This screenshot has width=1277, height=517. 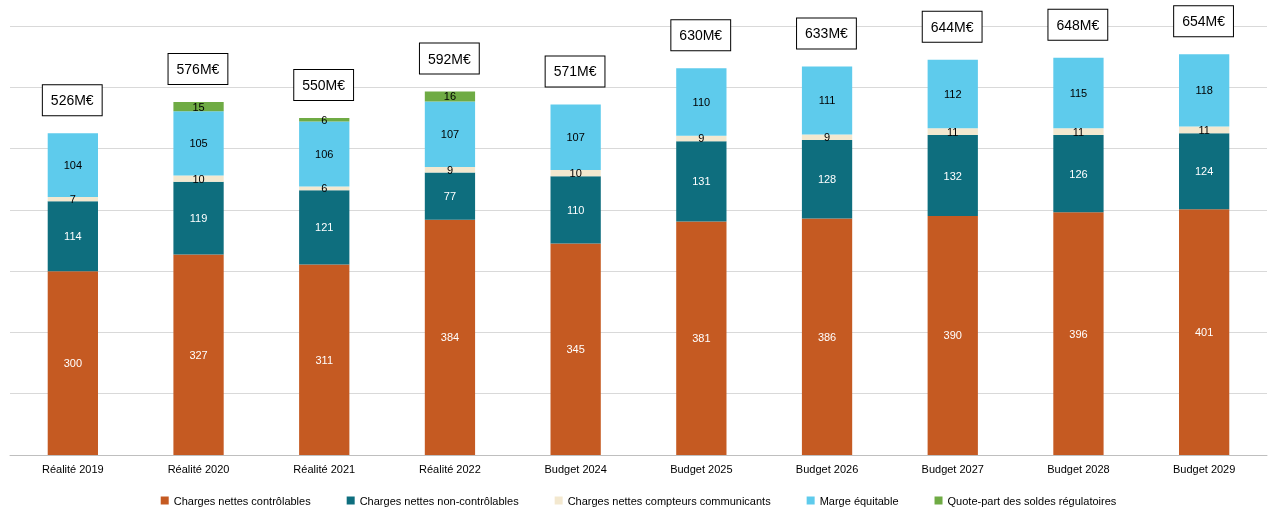 What do you see at coordinates (450, 468) in the screenshot?
I see `x-tick-label: Réalité 2022` at bounding box center [450, 468].